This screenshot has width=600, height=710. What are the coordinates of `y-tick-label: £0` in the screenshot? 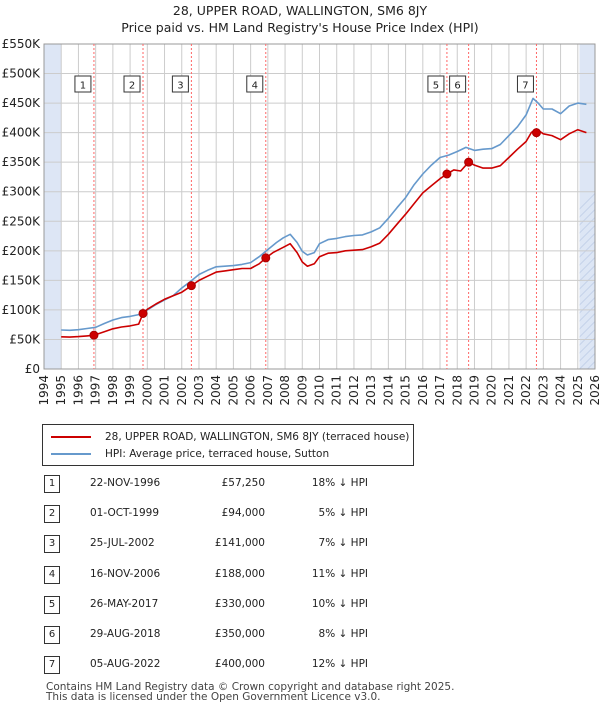 It's located at (32, 369).